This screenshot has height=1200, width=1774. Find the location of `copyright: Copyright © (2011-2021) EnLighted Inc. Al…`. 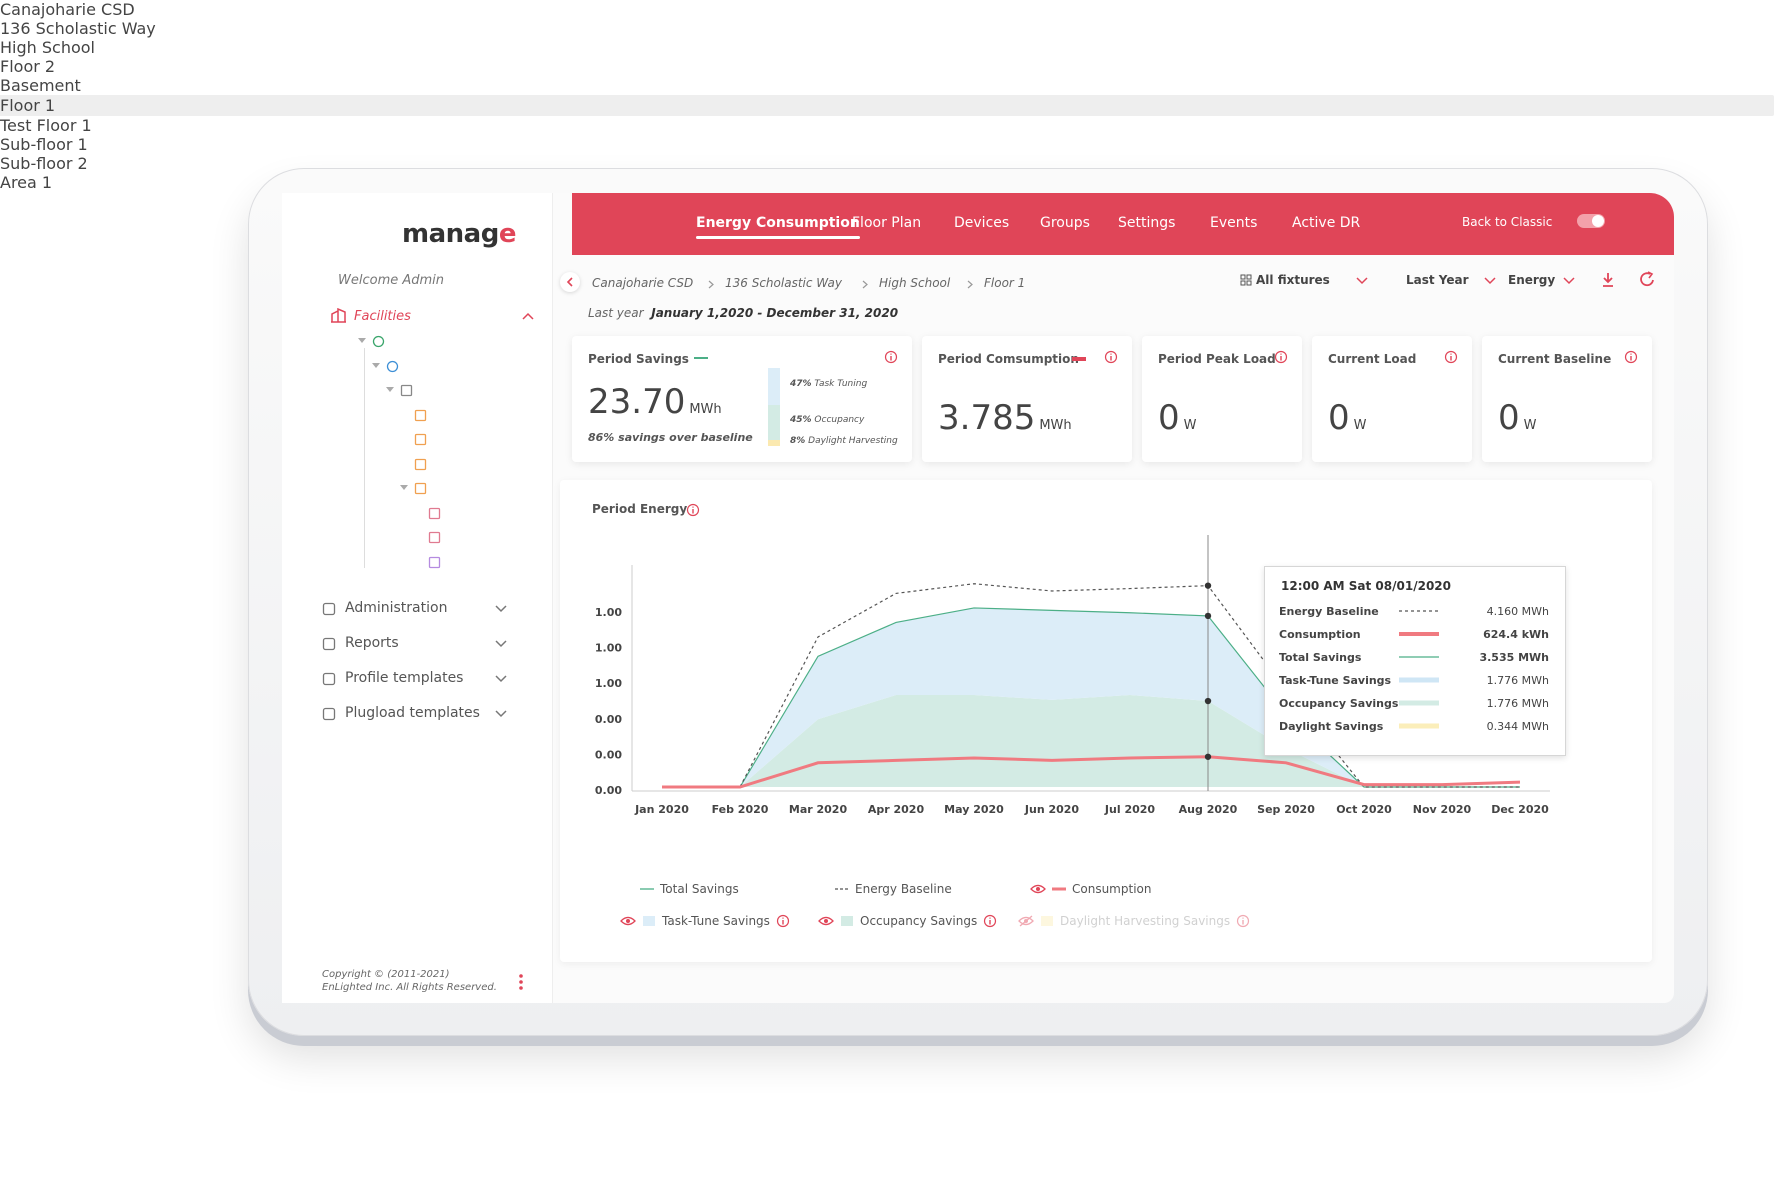

copyright: Copyright © (2011-2021) EnLighted Inc. Al… is located at coordinates (409, 981).